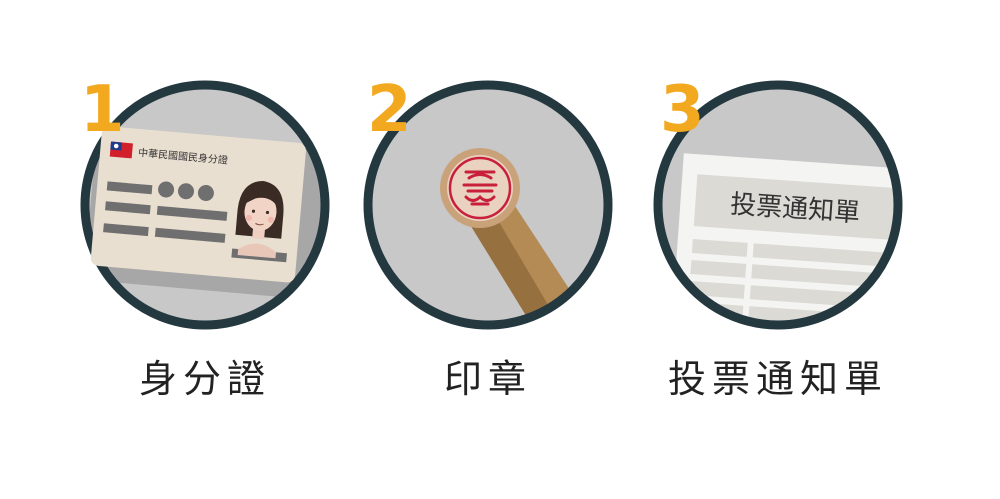  Describe the element at coordinates (487, 379) in the screenshot. I see `step-label: 印章` at that location.